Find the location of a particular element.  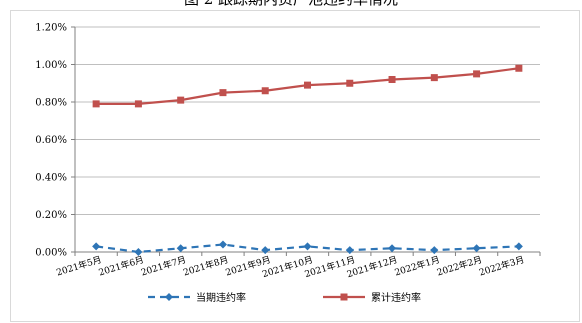

x-tick-label: 2022年3月 is located at coordinates (502, 265).